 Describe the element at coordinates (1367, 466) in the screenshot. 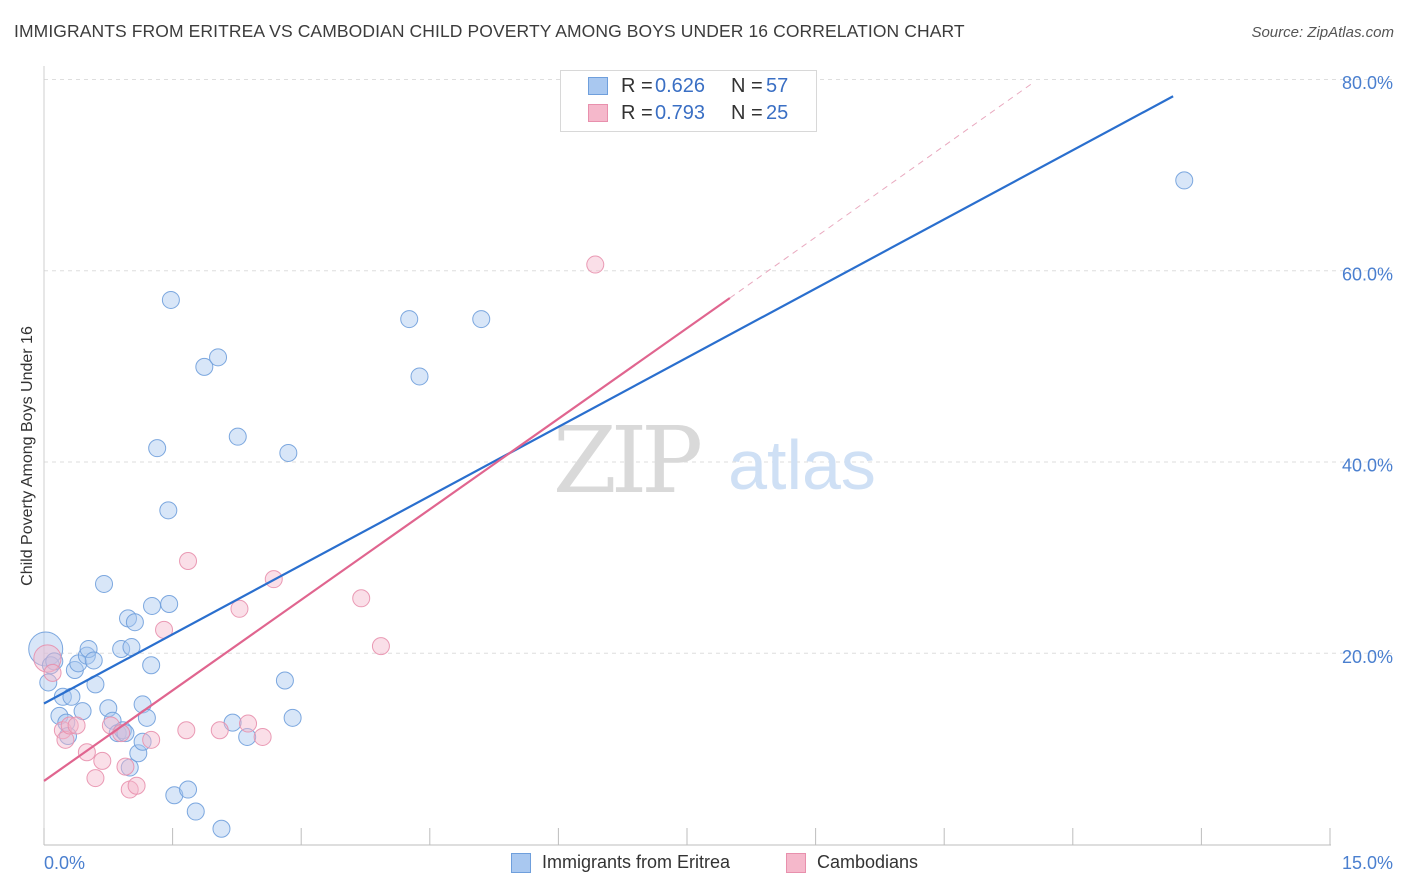

I see `y-tick-label: 40.0%` at that location.